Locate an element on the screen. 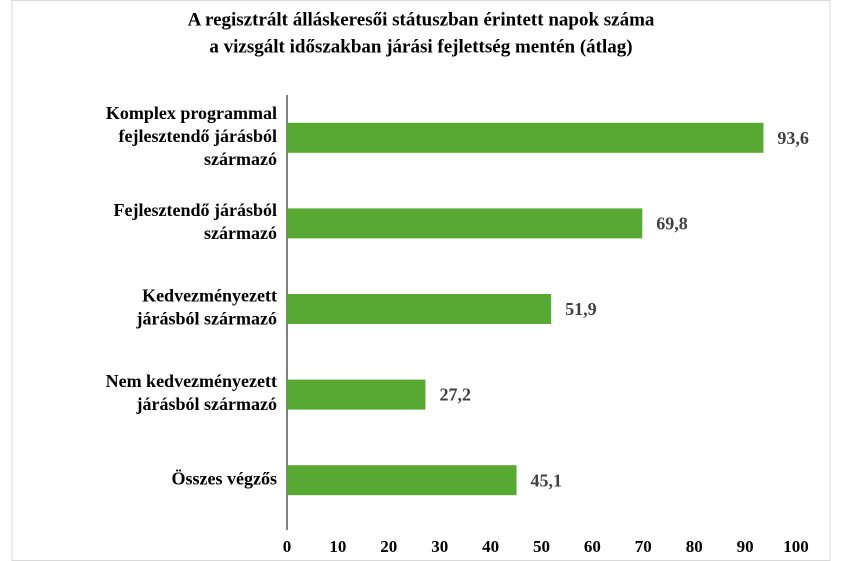 The height and width of the screenshot is (561, 842). x-tick-label: 100 is located at coordinates (796, 546).